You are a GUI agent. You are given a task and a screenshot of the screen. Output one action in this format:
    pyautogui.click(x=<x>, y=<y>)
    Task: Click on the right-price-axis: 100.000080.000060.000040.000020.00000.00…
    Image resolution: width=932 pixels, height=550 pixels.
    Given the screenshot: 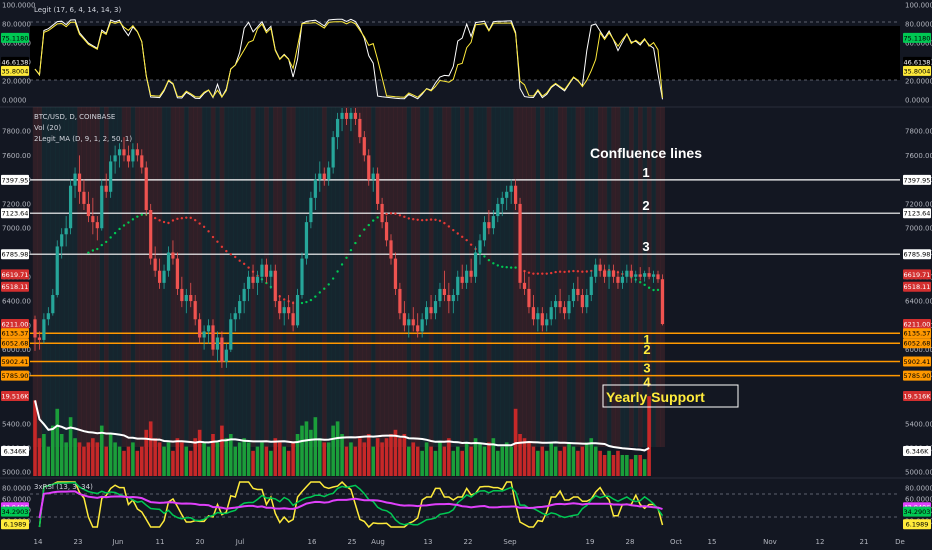 What is the action you would take?
    pyautogui.click(x=917, y=266)
    